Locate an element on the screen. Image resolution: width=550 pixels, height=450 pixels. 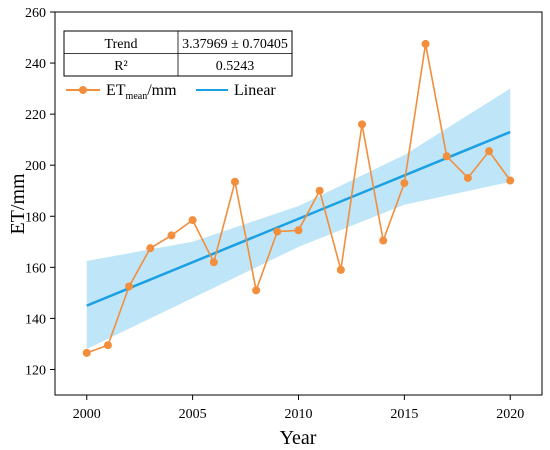
data-point-2011 is located at coordinates (319, 190).